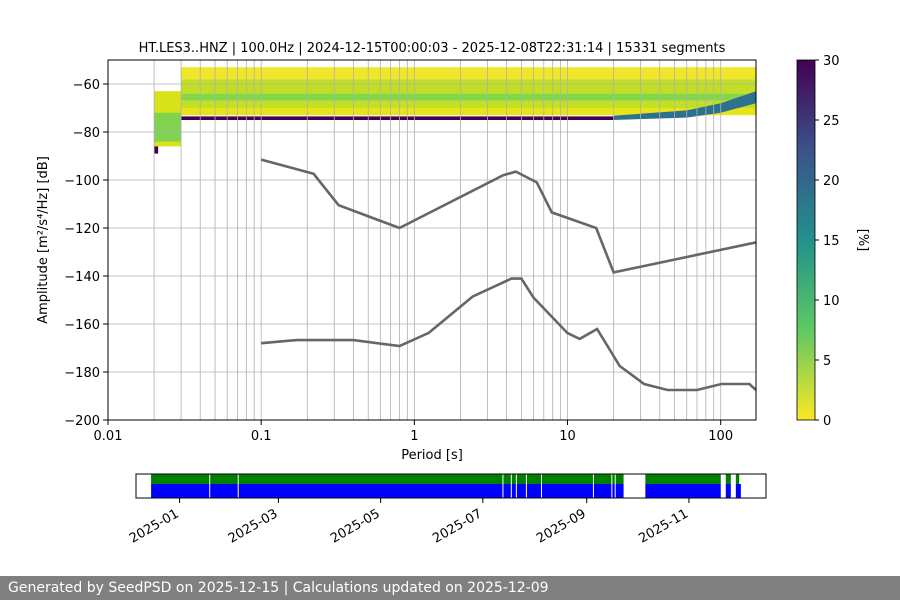 This screenshot has height=600, width=900. I want to click on psd-band-low-period-core, so click(168, 127).